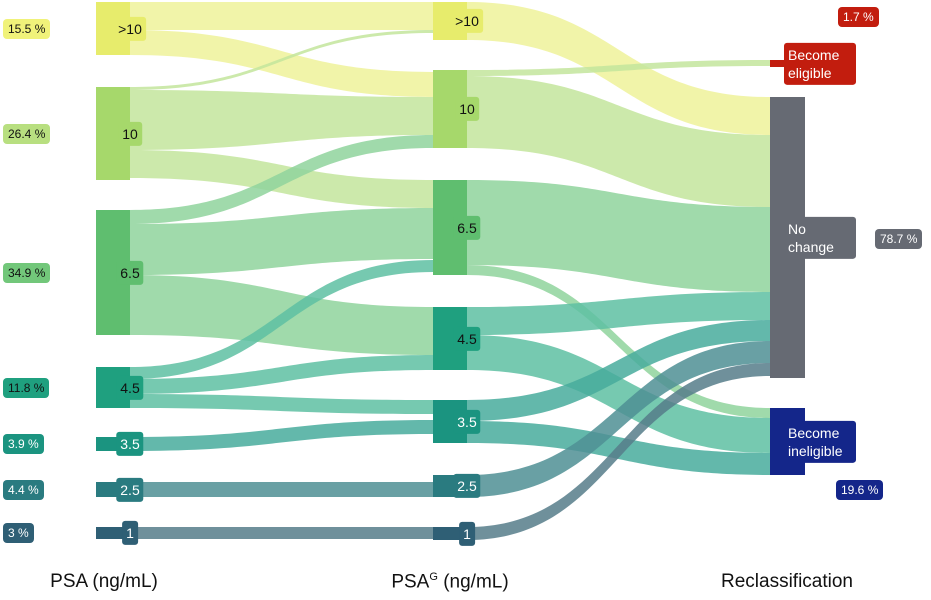 The width and height of the screenshot is (931, 600). What do you see at coordinates (899, 239) in the screenshot?
I see `share-label: 78.7 %` at bounding box center [899, 239].